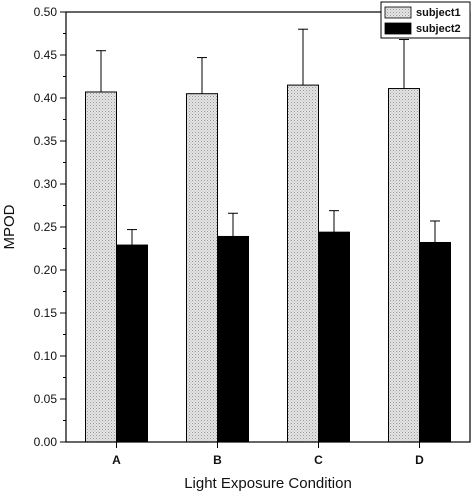 The height and width of the screenshot is (497, 474). Describe the element at coordinates (202, 268) in the screenshot. I see `bar-subject1-B` at that location.